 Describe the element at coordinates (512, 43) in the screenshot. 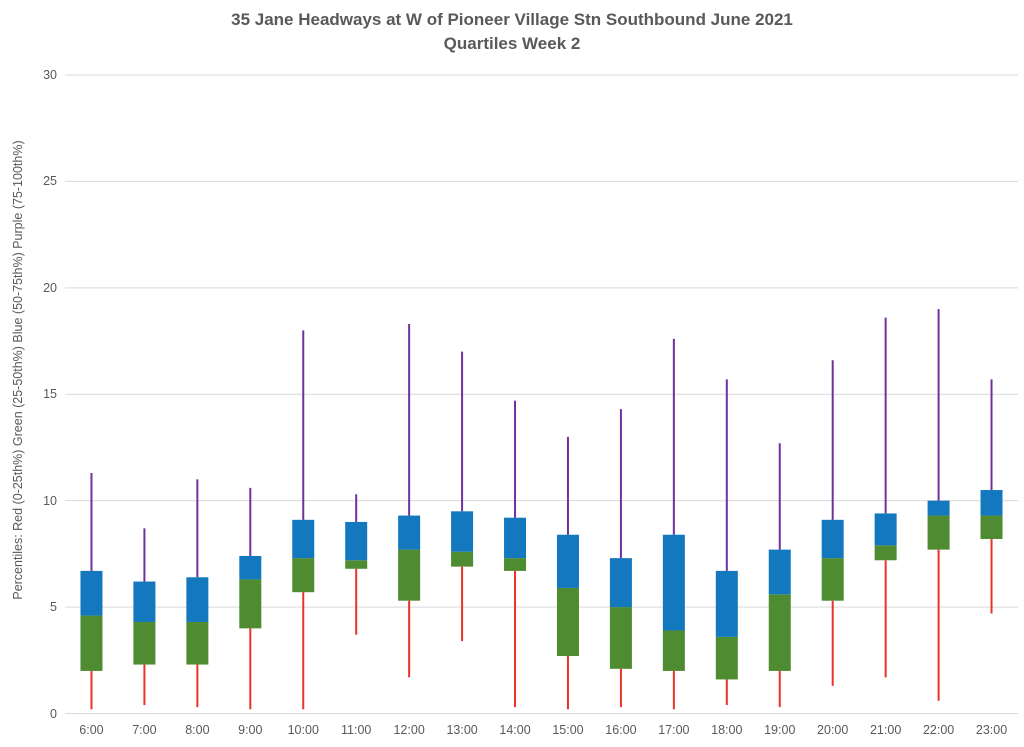

I see `chart-title-line2: Quartiles Week 2` at that location.